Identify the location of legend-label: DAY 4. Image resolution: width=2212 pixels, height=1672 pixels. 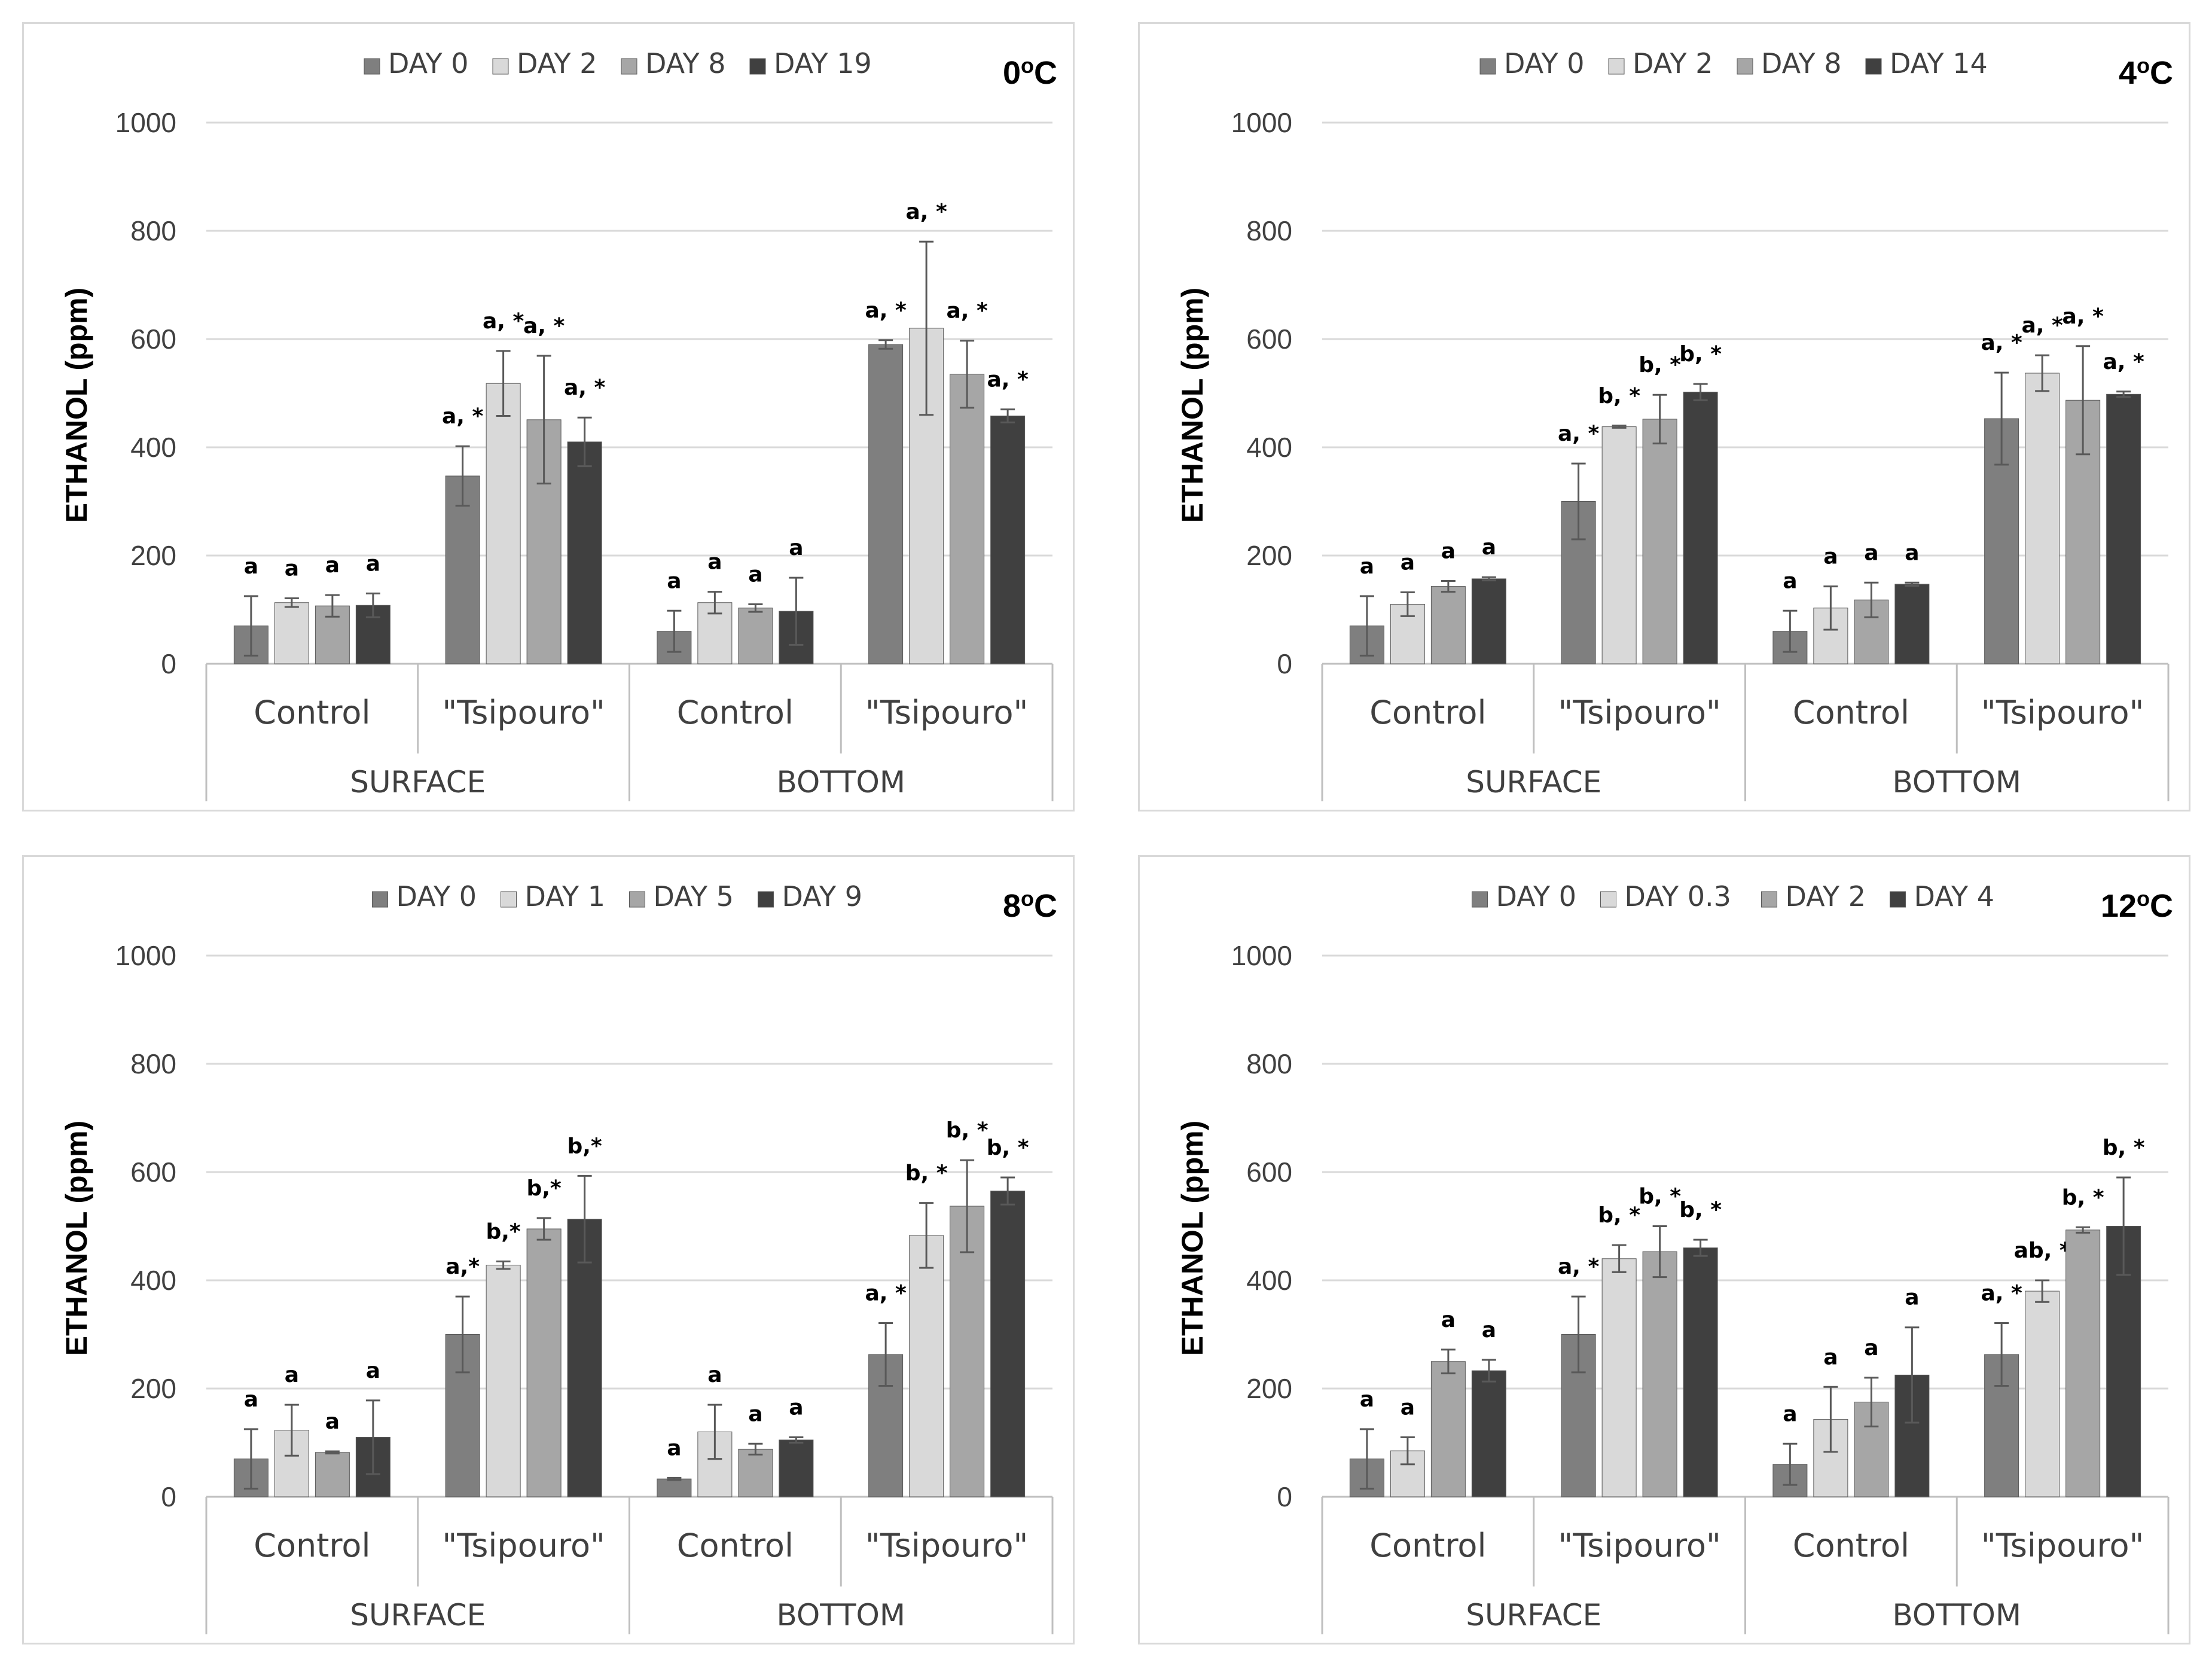
(1954, 896).